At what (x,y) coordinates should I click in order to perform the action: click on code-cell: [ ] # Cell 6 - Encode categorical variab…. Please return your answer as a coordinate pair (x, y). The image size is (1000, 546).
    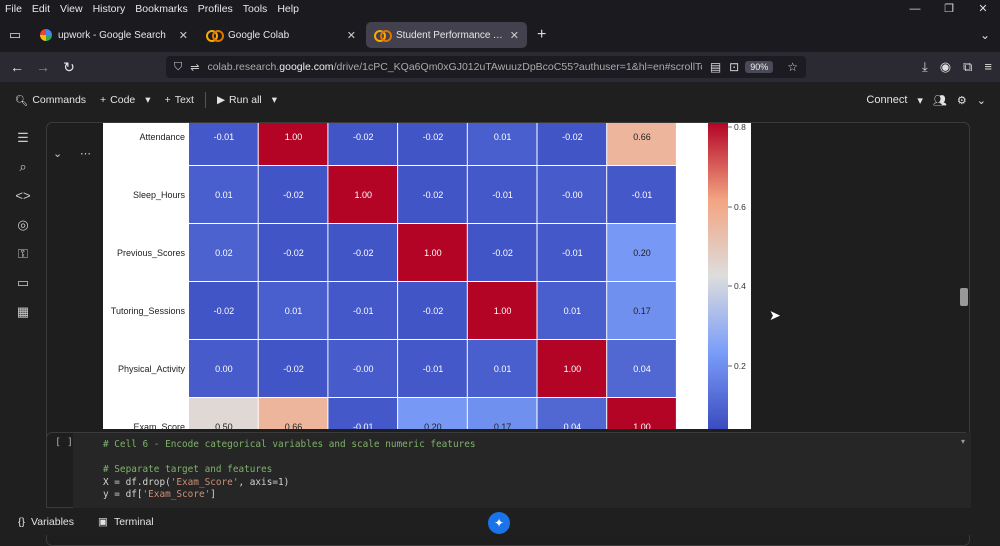
    Looking at the image, I should click on (508, 470).